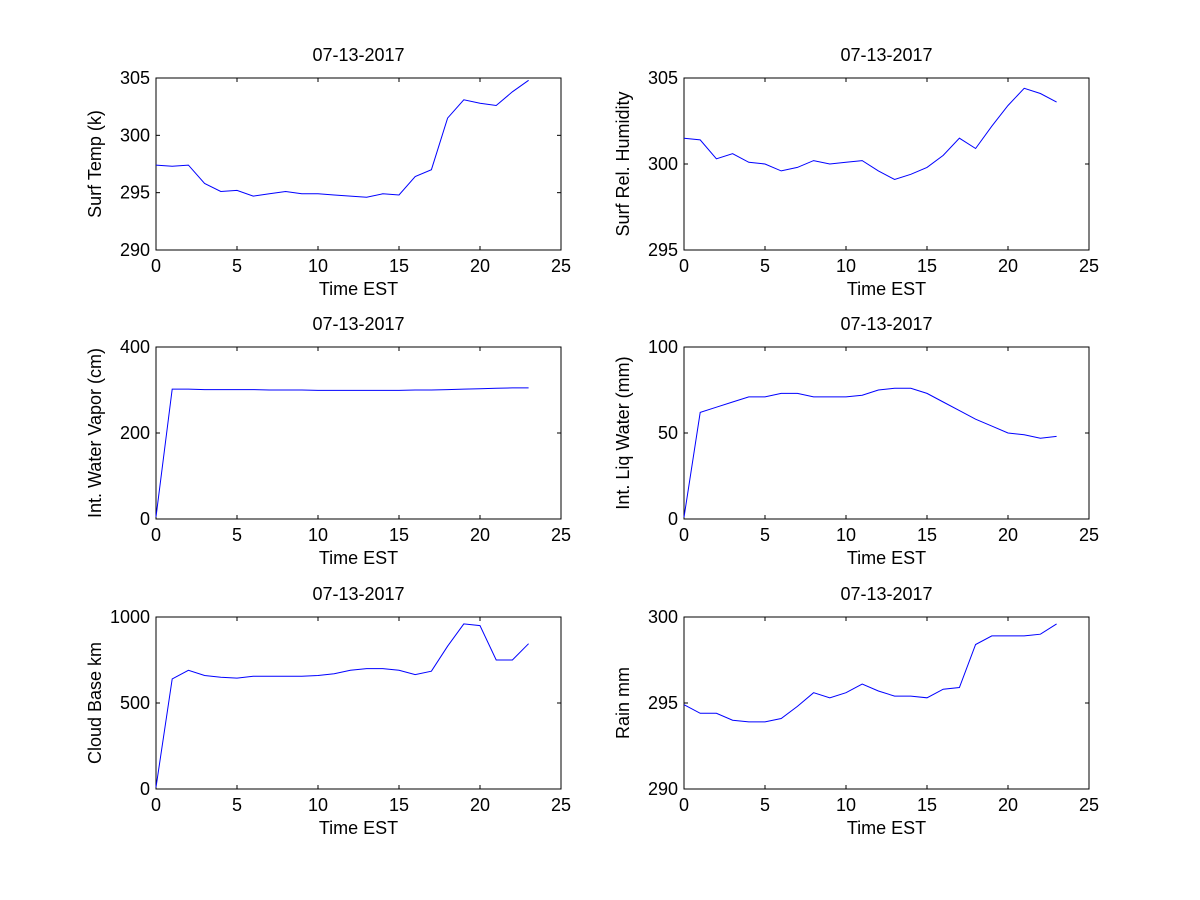  Describe the element at coordinates (668, 433) in the screenshot. I see `y-tick-label: 50` at that location.